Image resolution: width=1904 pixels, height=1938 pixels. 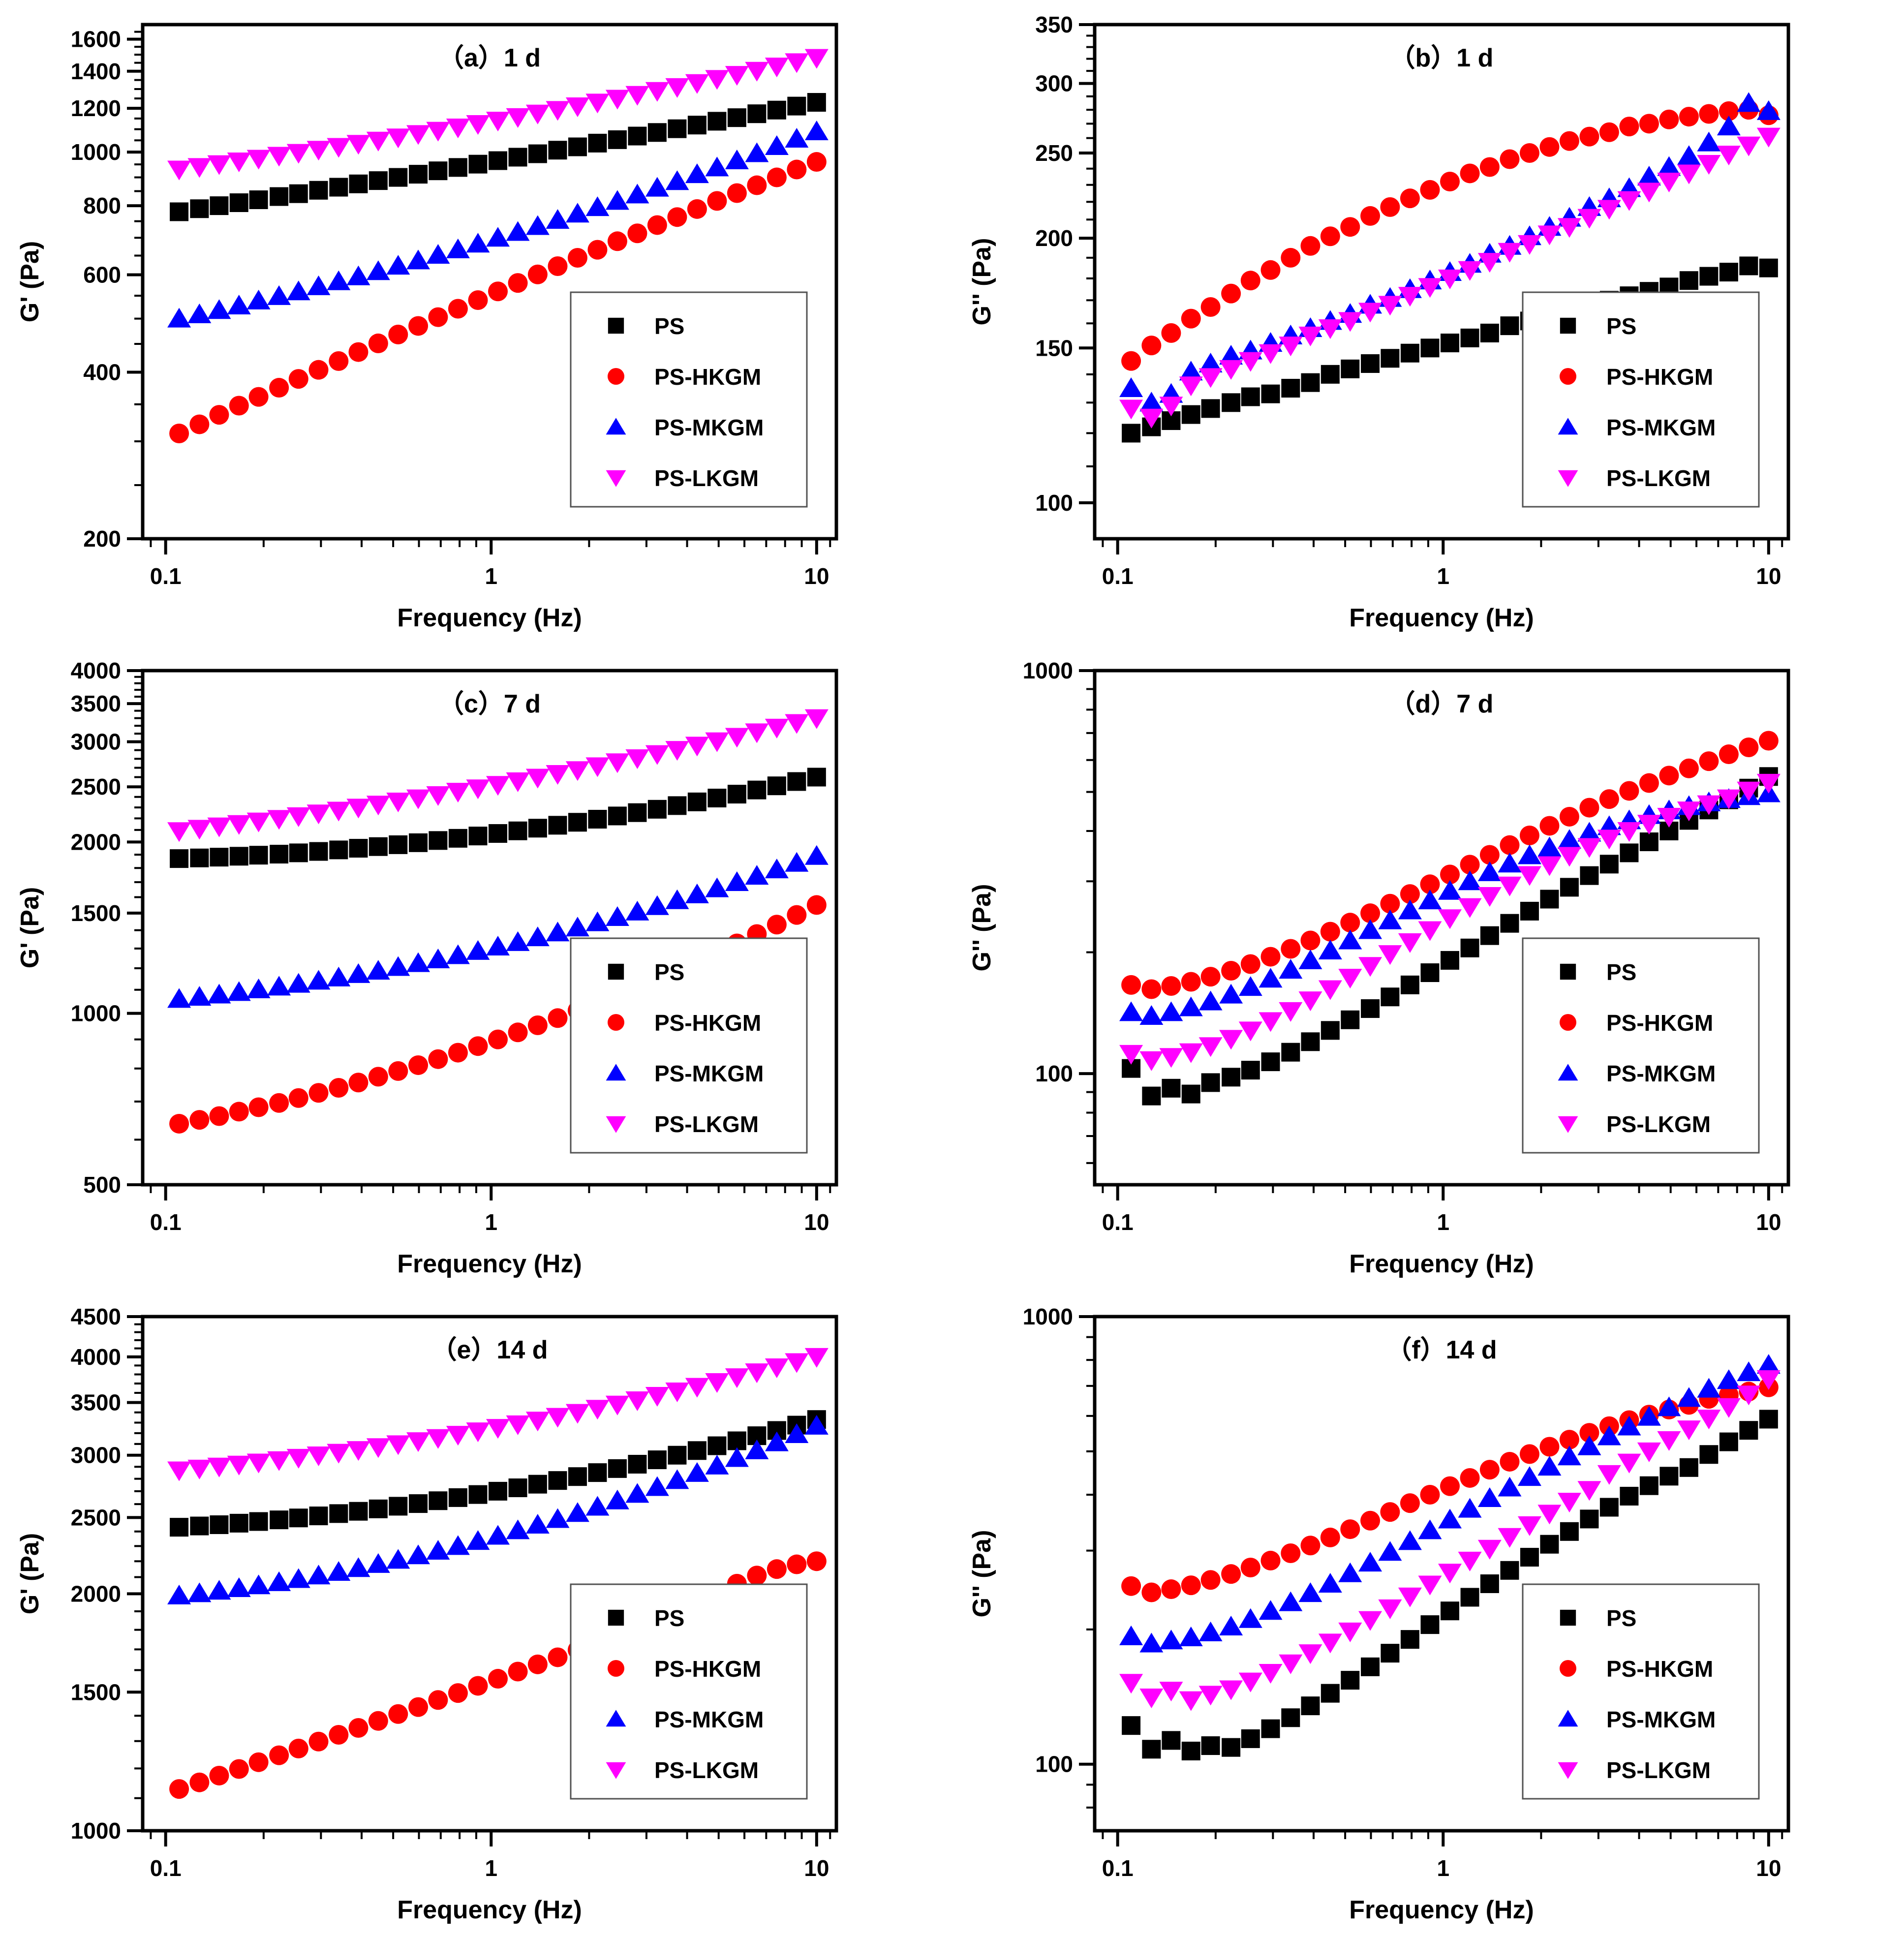 I want to click on x-axis-label: Frequency (Hz), so click(x=1441, y=1910).